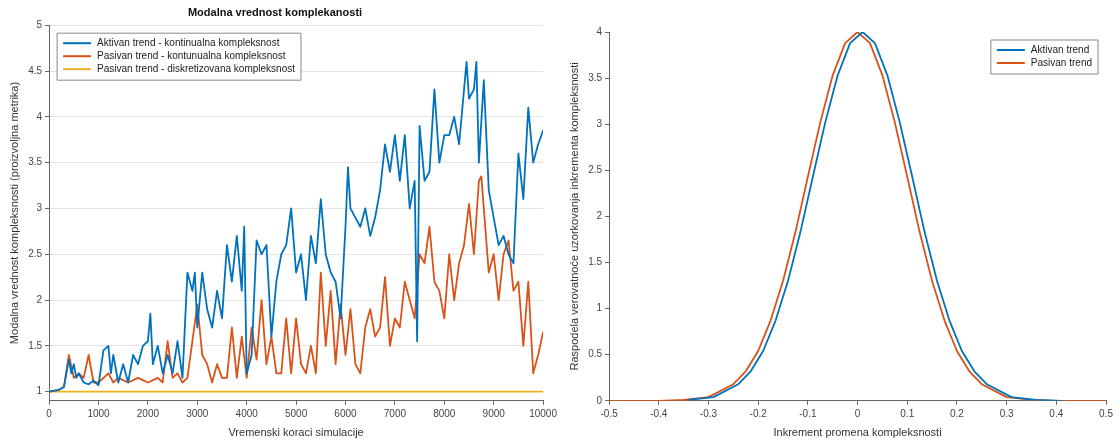  Describe the element at coordinates (957, 413) in the screenshot. I see `x-tick-label: 0.2` at that location.